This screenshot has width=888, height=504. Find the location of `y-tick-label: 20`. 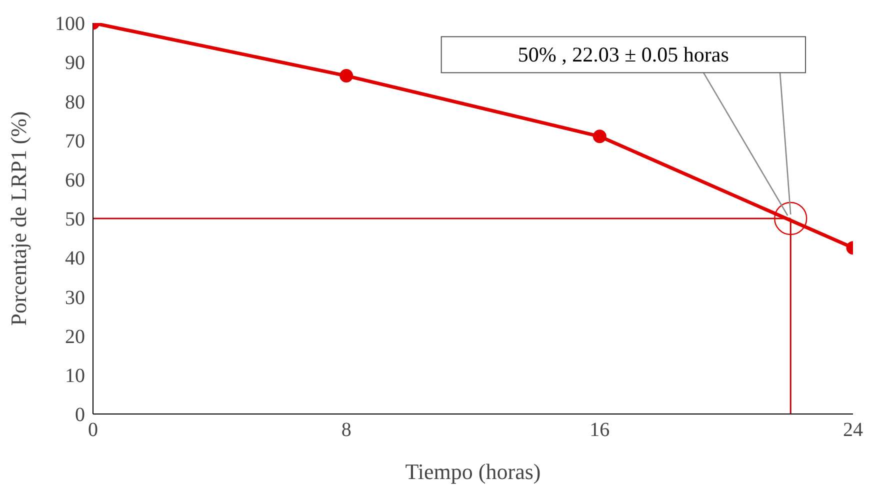

y-tick-label: 20 is located at coordinates (75, 337).